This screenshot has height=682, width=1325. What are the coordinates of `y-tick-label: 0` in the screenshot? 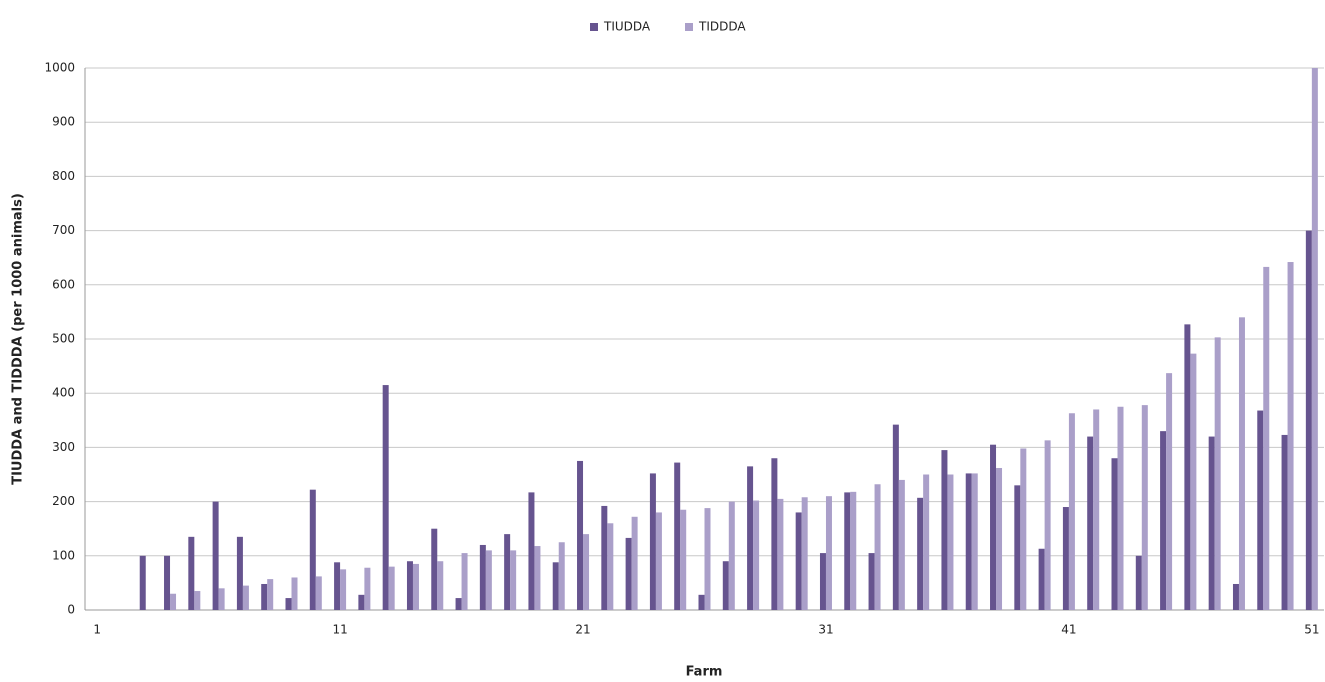 It's located at (71, 610).